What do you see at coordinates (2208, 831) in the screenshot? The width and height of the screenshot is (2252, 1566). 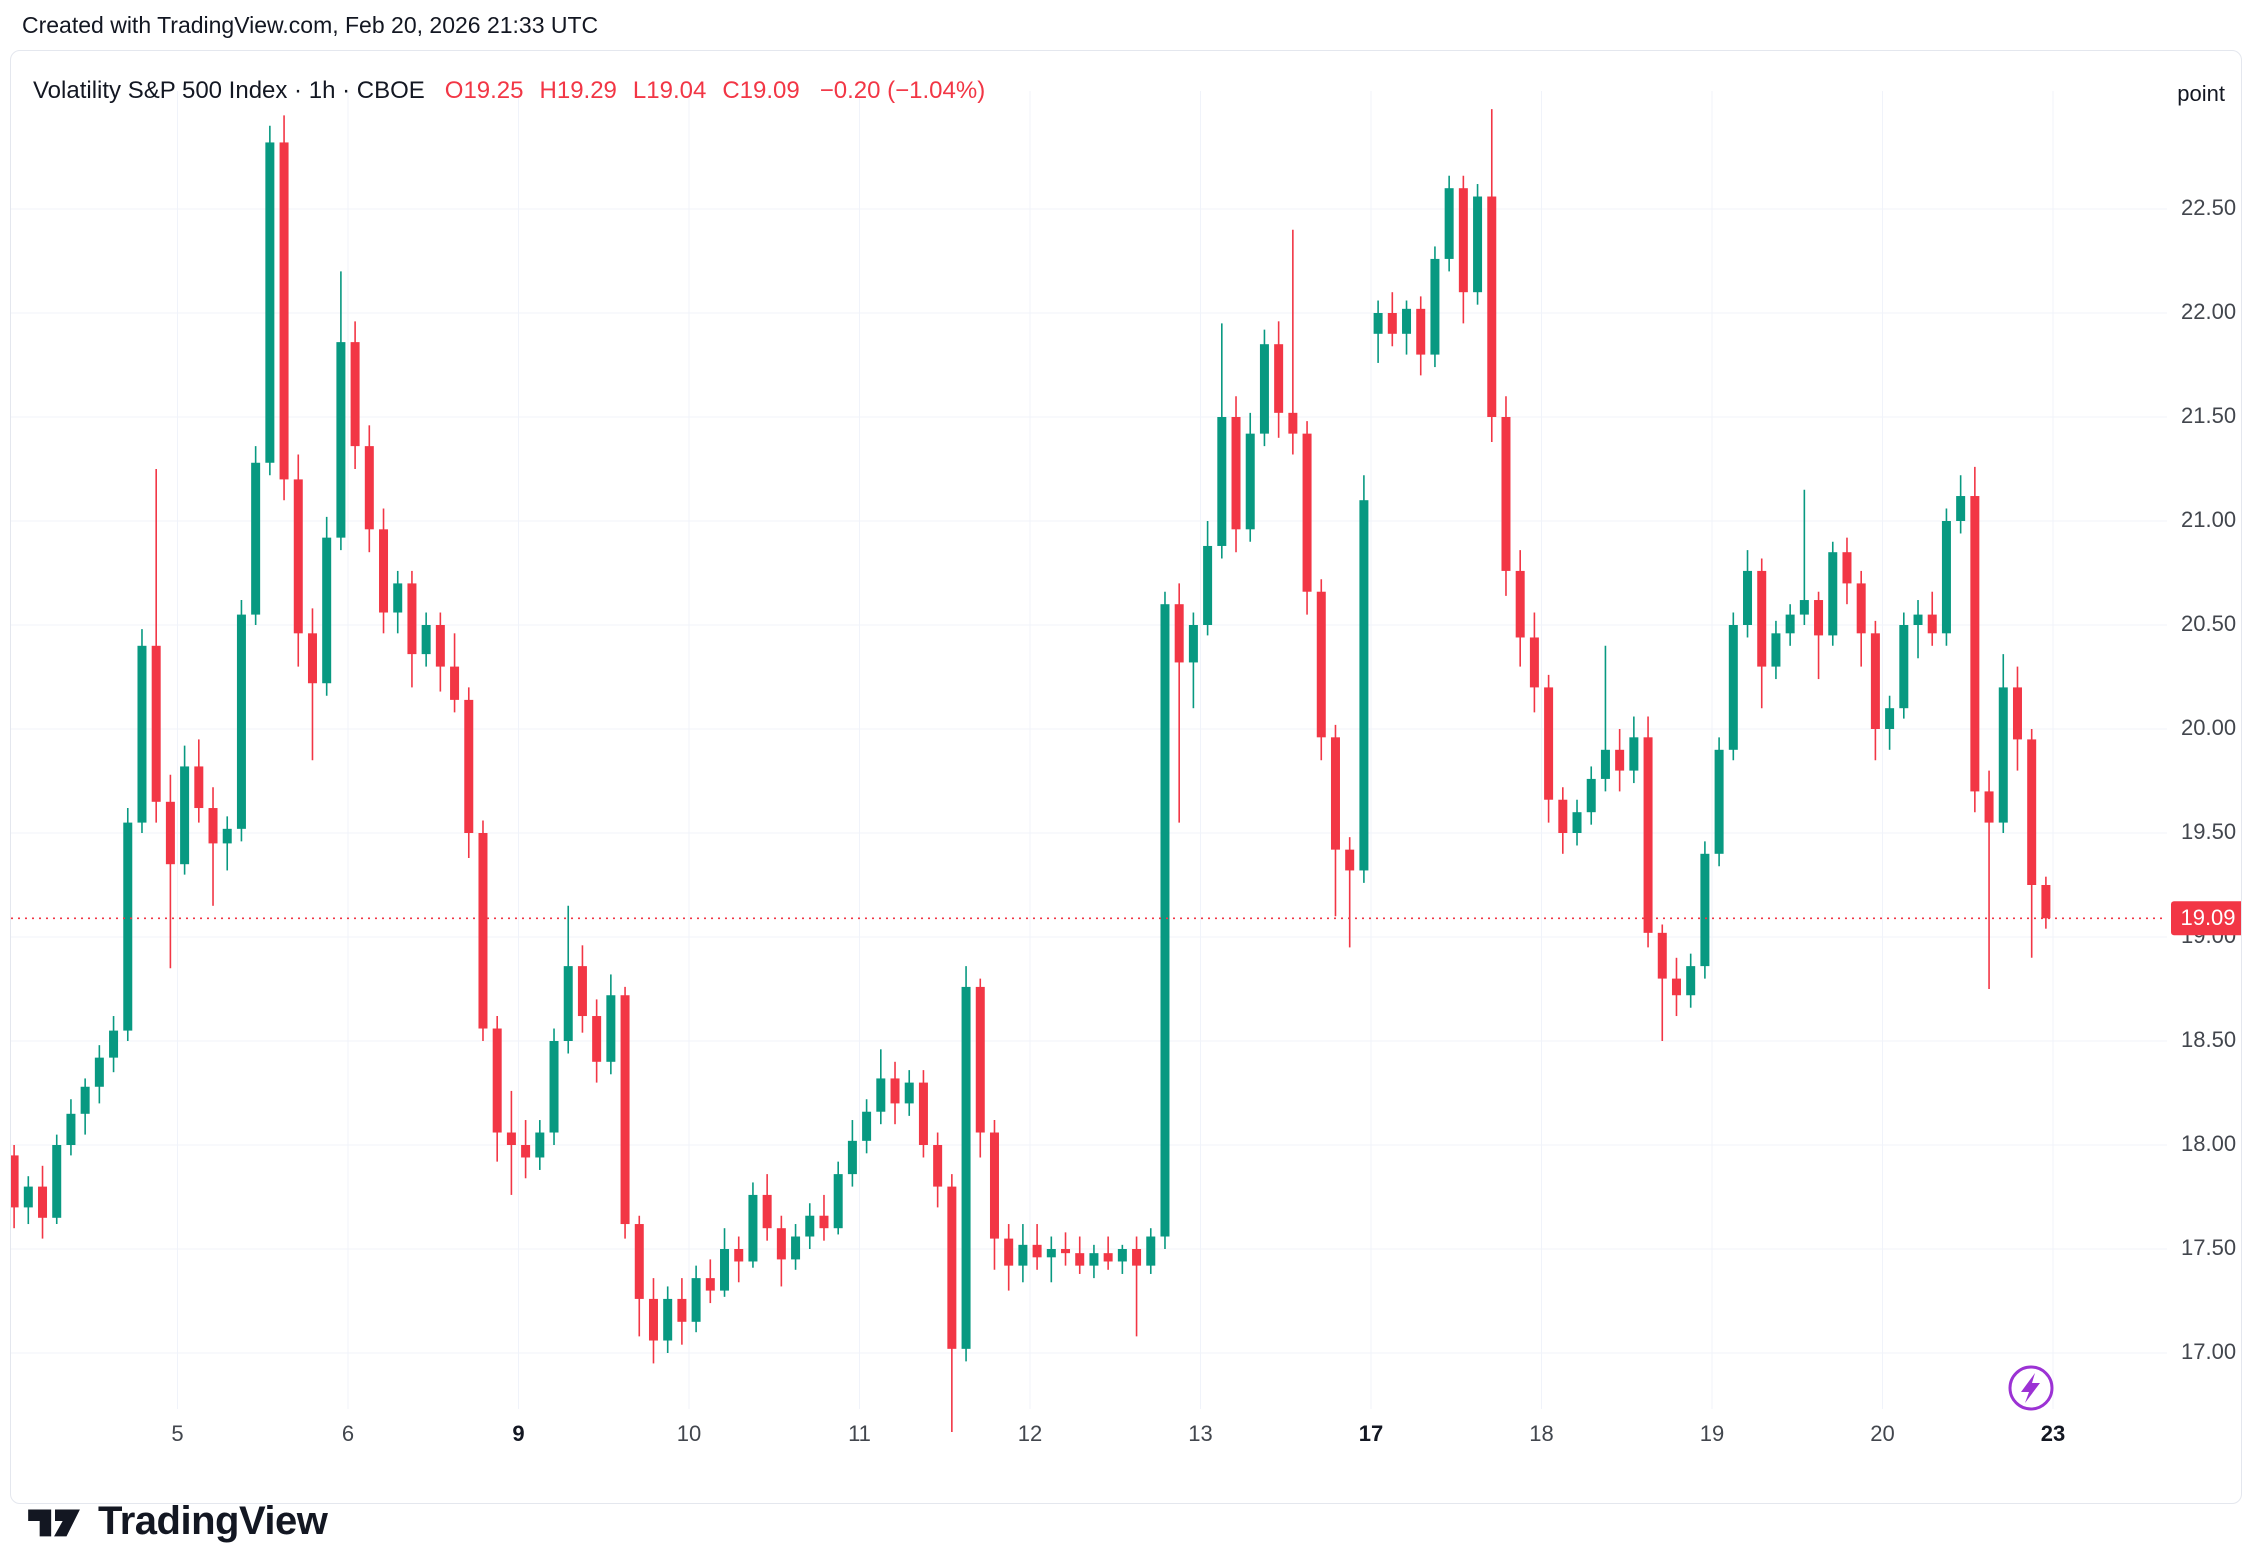 I see `price-axis-label: 19.50` at bounding box center [2208, 831].